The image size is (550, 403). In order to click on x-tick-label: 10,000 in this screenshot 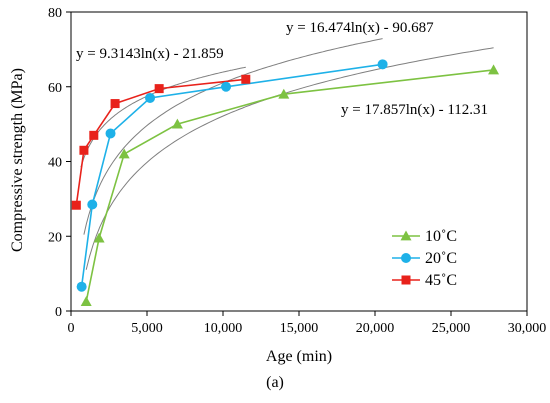, I will do `click(223, 328)`.